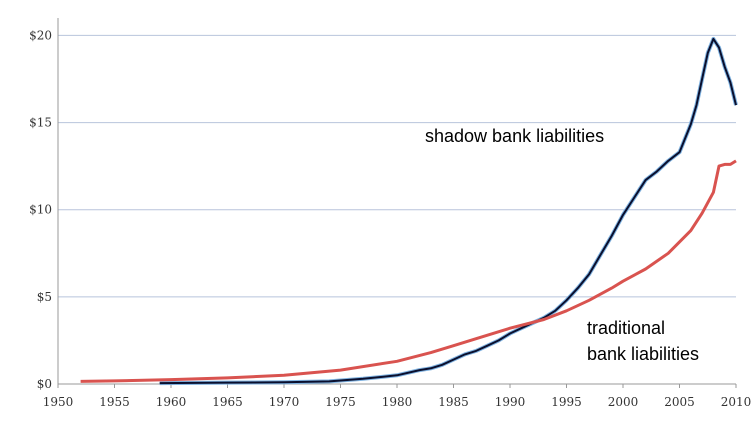 Image resolution: width=754 pixels, height=422 pixels. I want to click on annotation-traditional-line1: traditional, so click(626, 328).